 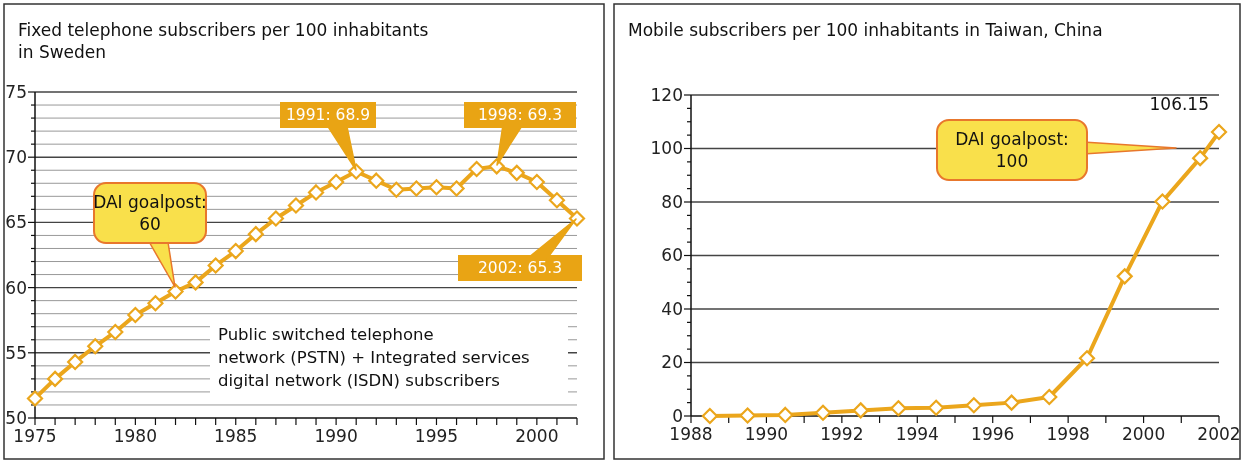 I want to click on y-tick-label: 40, so click(x=672, y=308).